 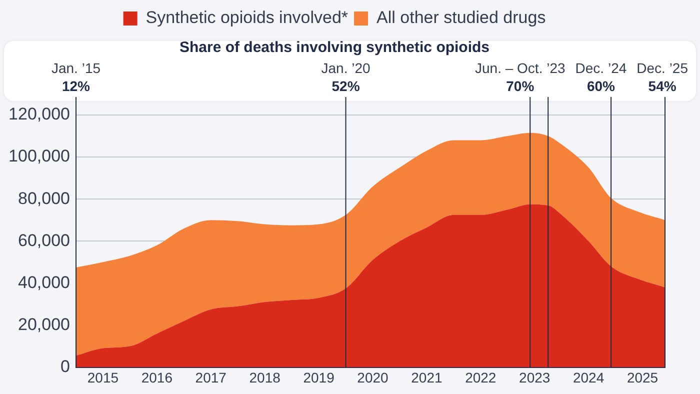 What do you see at coordinates (319, 377) in the screenshot?
I see `x-tick-label: 2019` at bounding box center [319, 377].